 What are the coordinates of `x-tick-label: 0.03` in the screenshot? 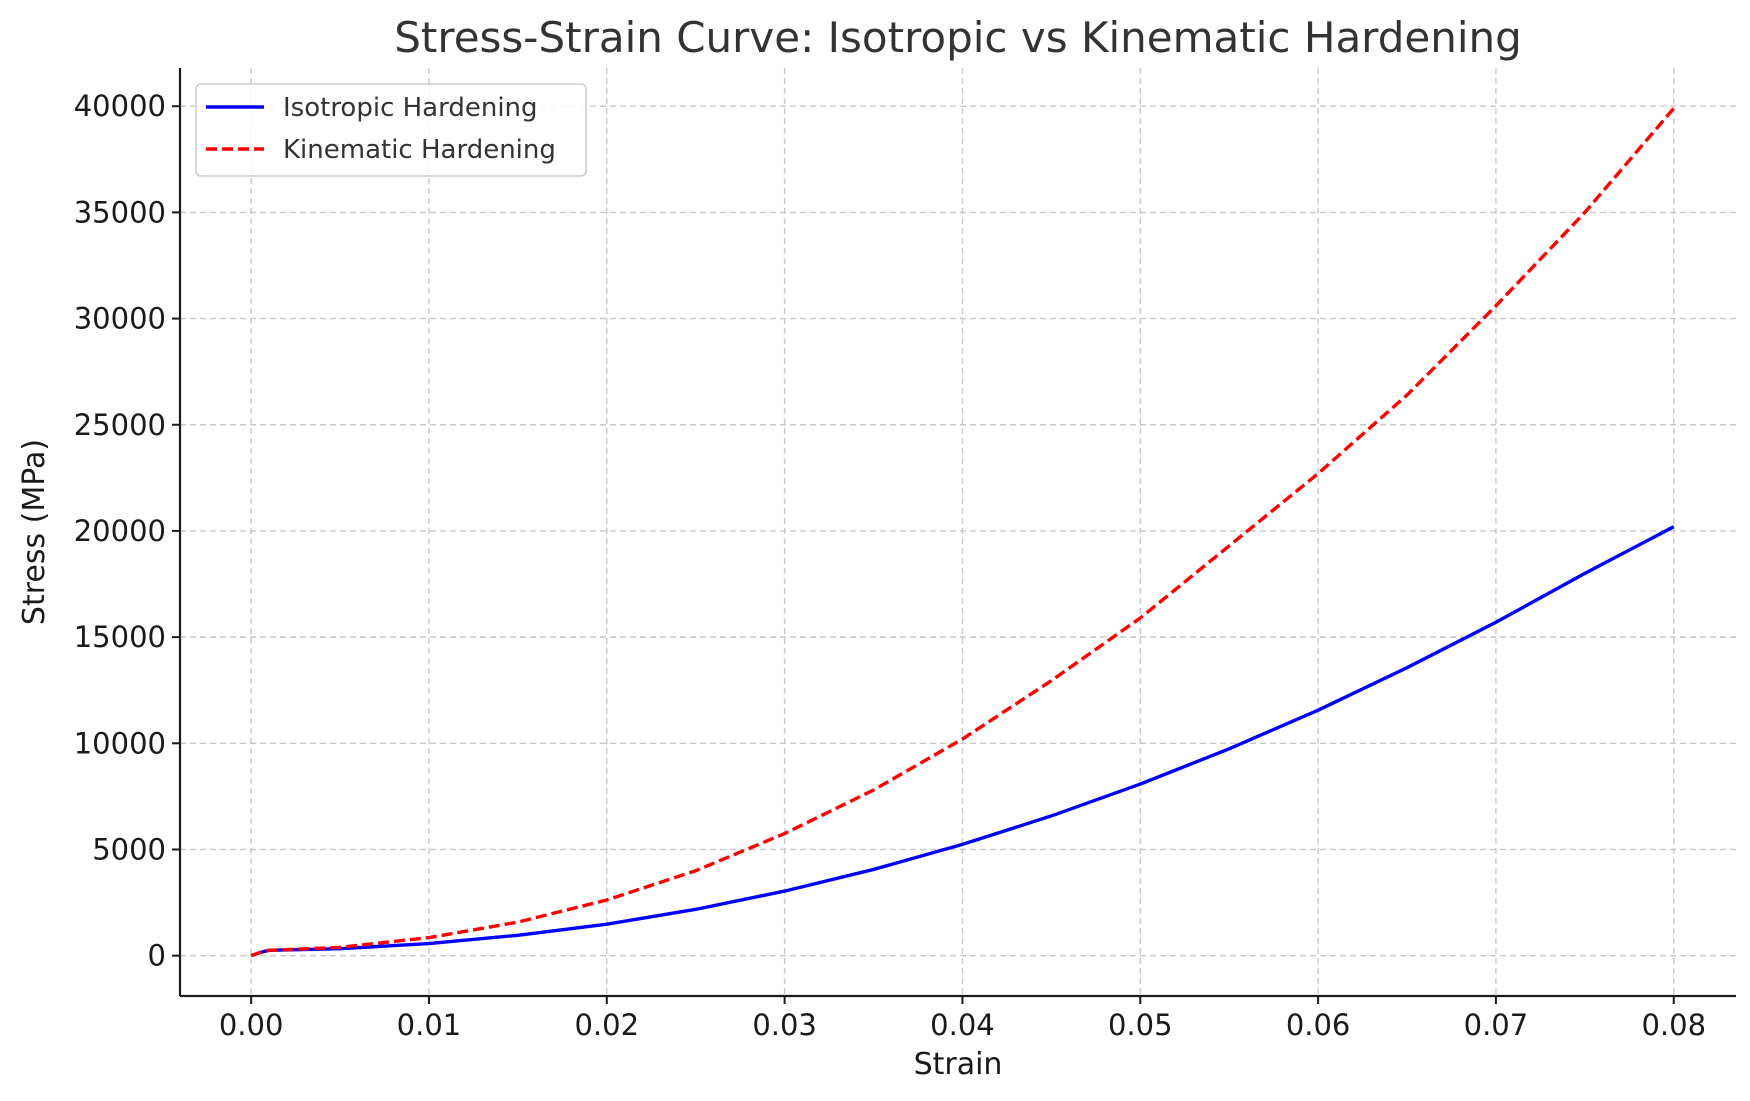 It's located at (784, 1025).